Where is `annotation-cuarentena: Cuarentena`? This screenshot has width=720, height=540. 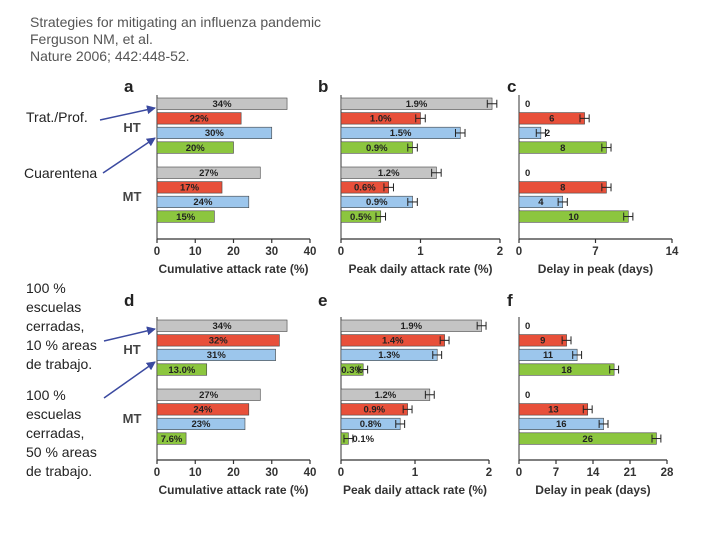
annotation-cuarentena: Cuarentena is located at coordinates (61, 173).